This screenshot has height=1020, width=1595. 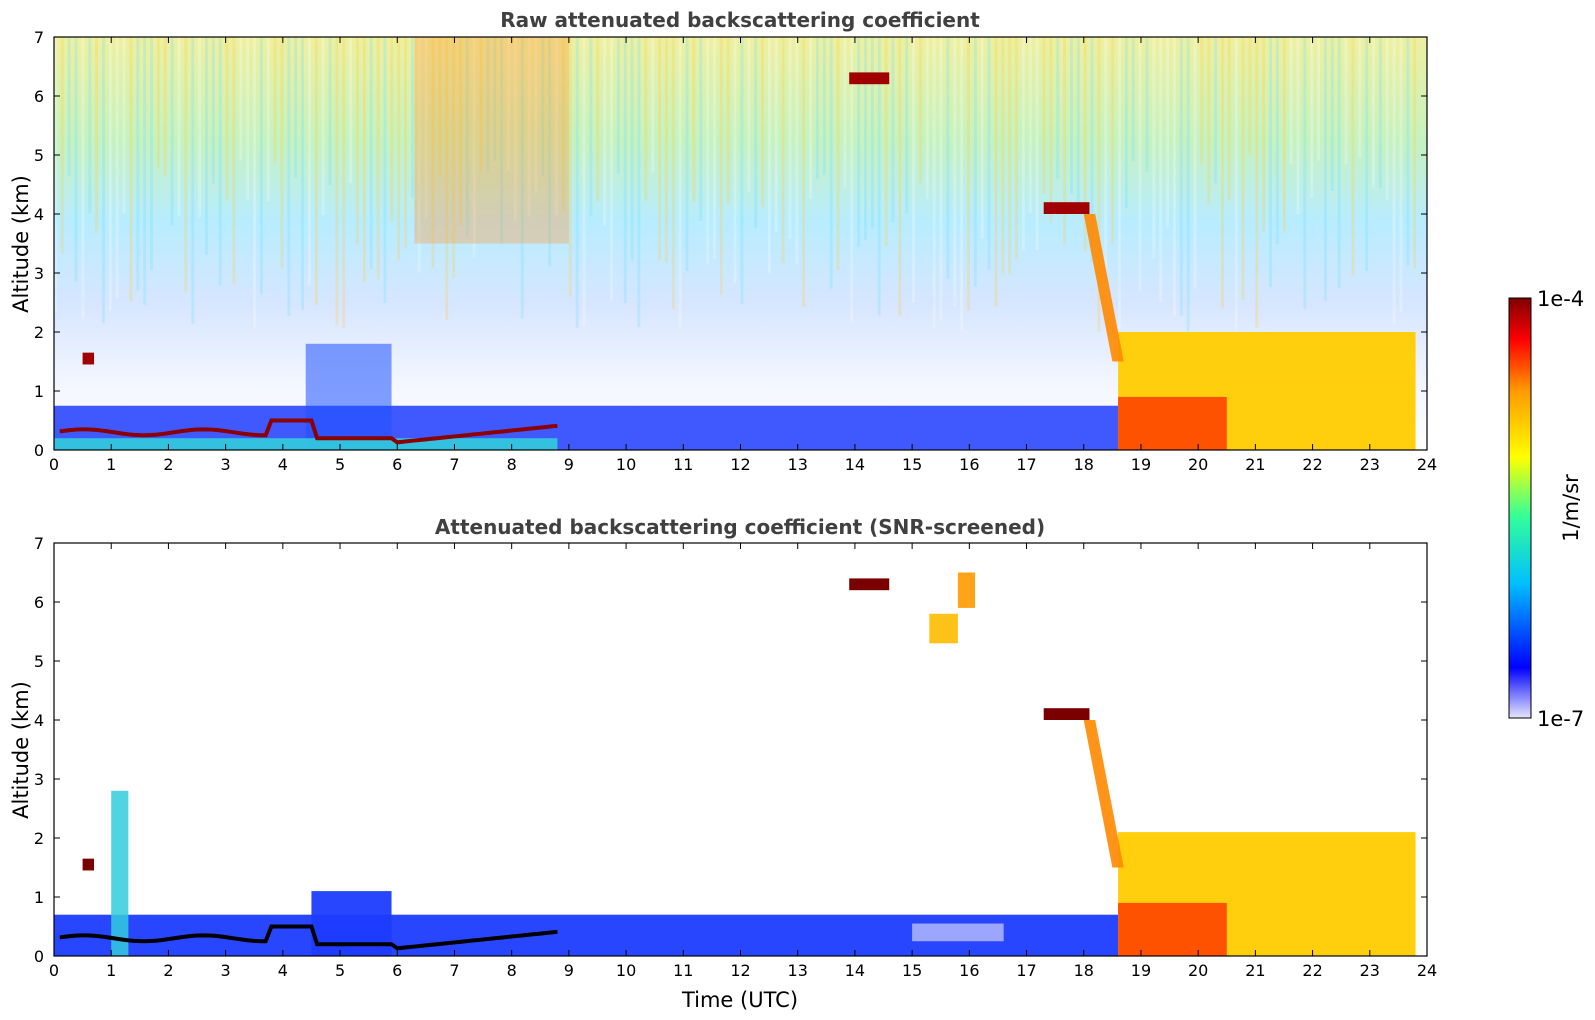 I want to click on aerosol-layer, so click(x=348, y=396).